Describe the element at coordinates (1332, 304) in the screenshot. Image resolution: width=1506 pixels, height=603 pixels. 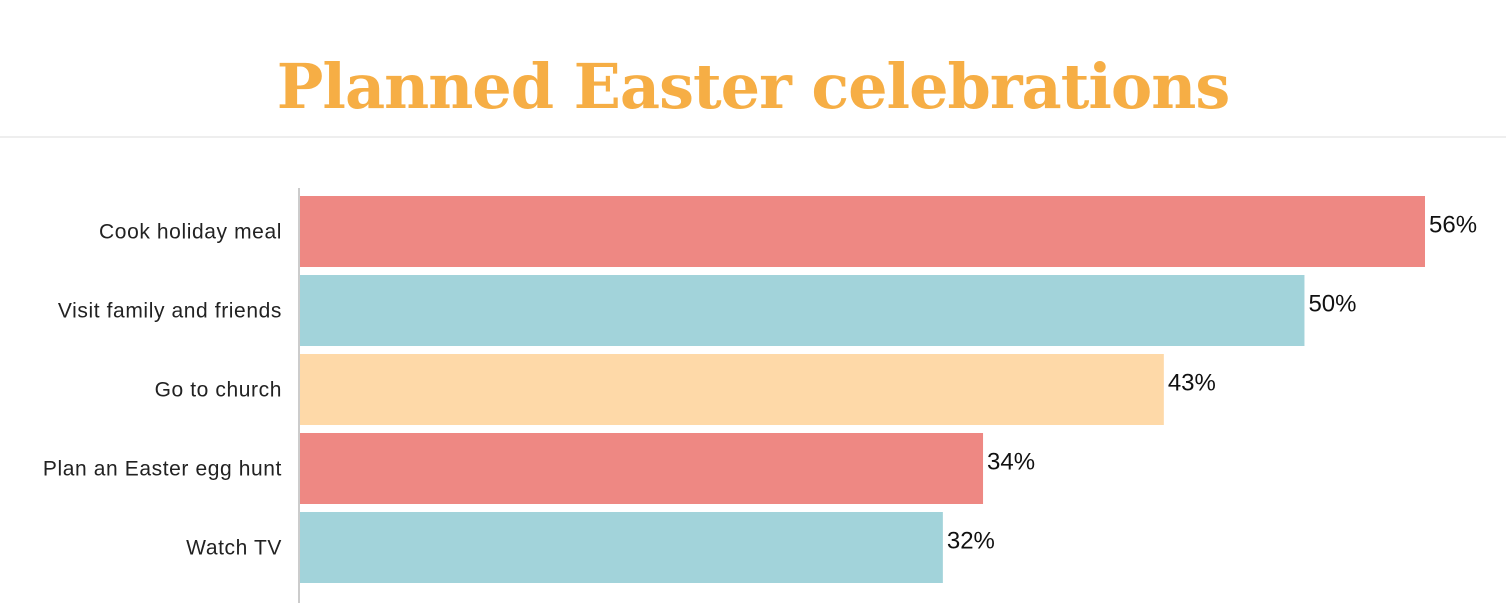
I see `value-label-1: 50%` at that location.